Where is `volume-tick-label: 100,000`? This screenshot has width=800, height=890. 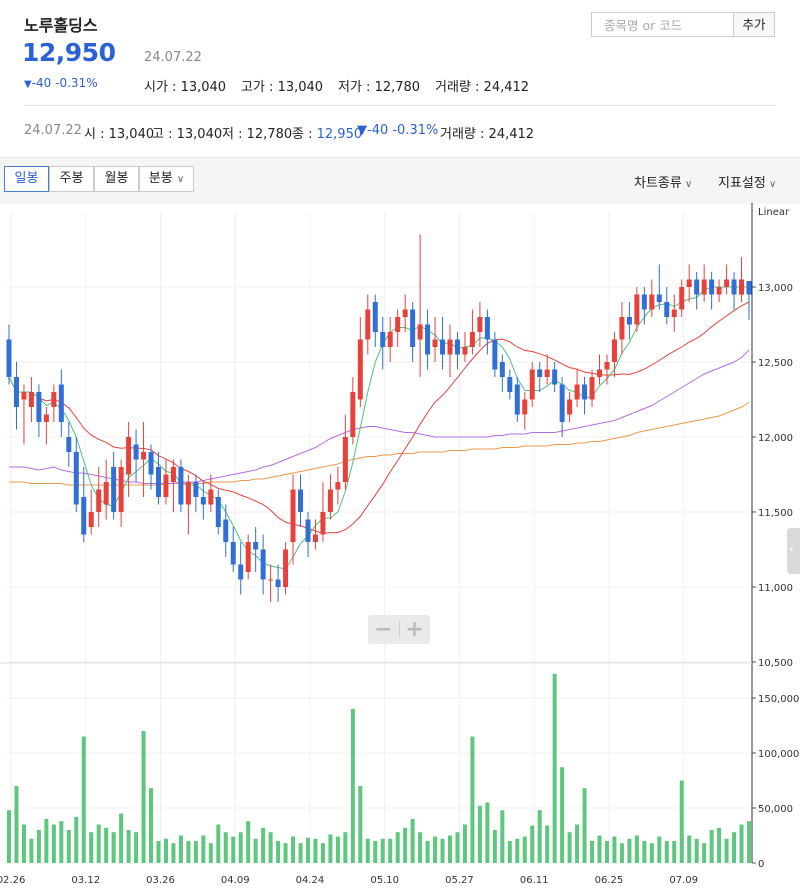
volume-tick-label: 100,000 is located at coordinates (778, 754).